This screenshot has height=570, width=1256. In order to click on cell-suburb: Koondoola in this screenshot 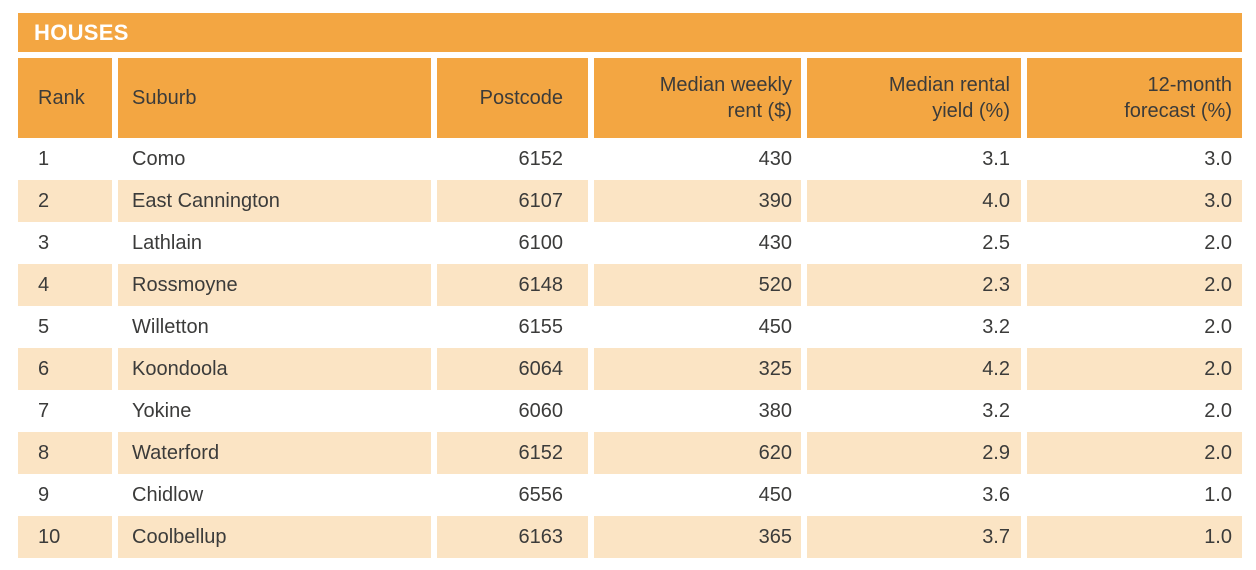, I will do `click(271, 369)`.